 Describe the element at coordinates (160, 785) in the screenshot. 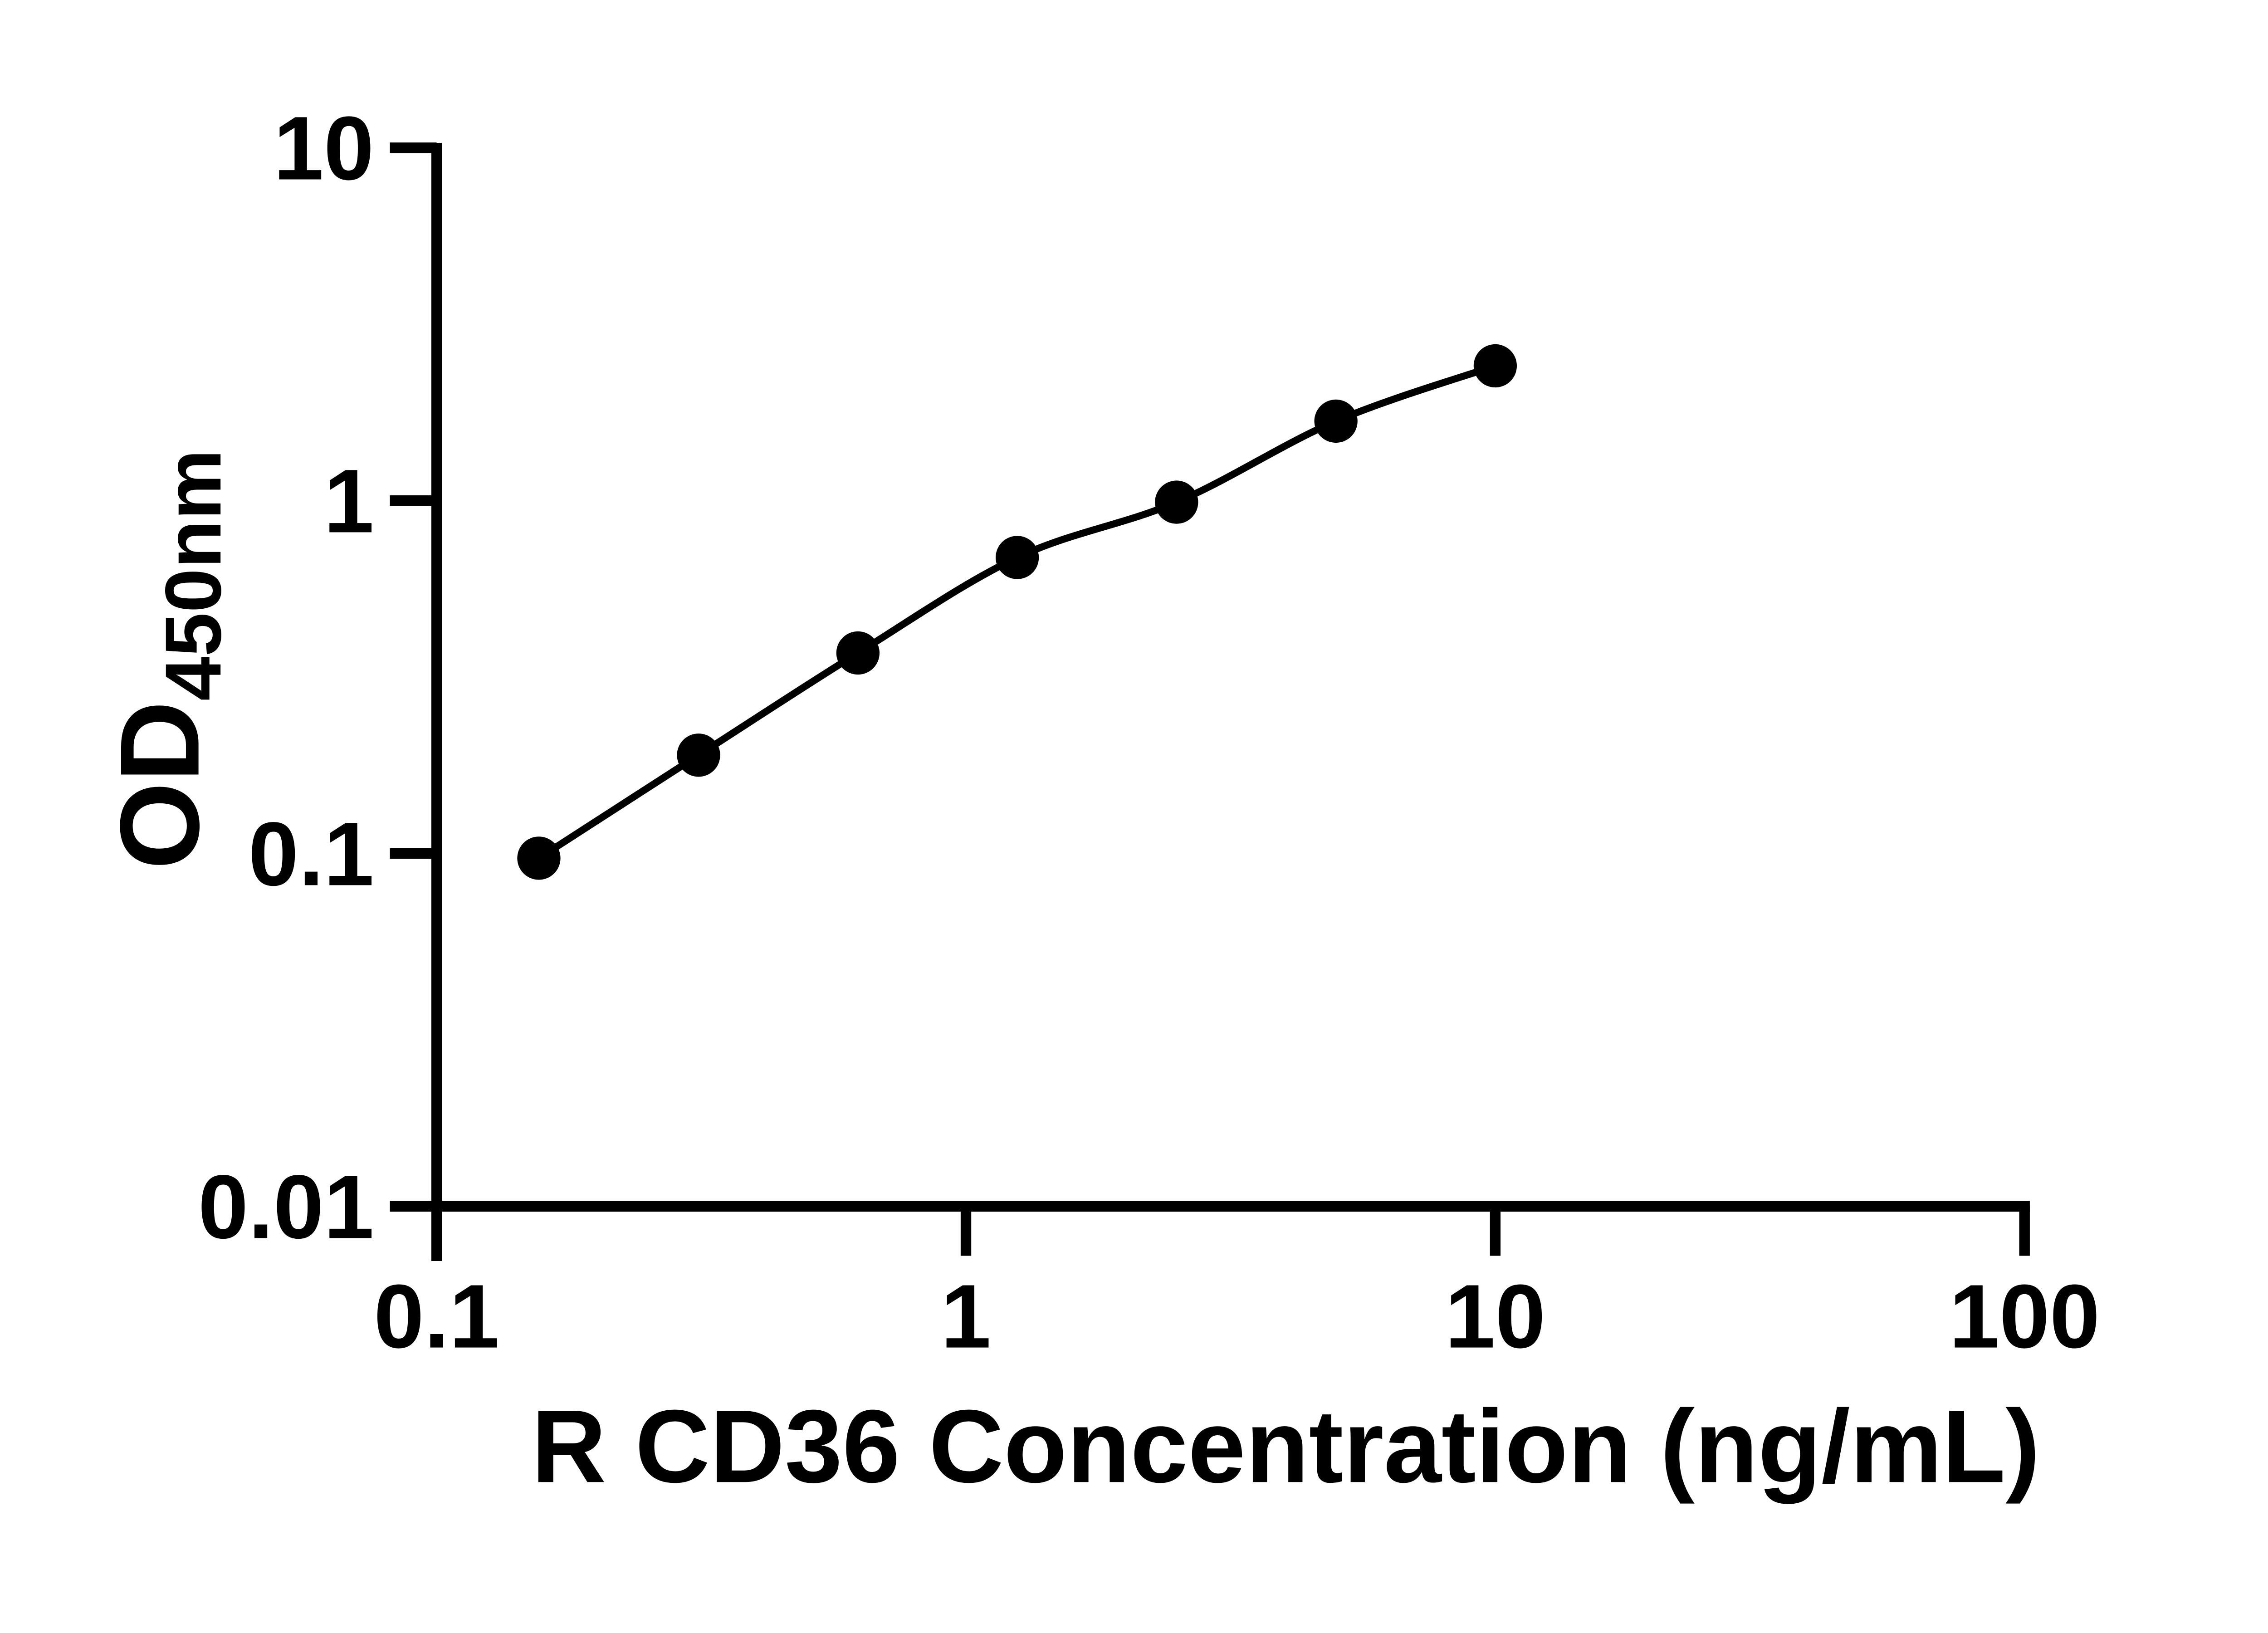

I see `y-axis-title-main: OD` at that location.